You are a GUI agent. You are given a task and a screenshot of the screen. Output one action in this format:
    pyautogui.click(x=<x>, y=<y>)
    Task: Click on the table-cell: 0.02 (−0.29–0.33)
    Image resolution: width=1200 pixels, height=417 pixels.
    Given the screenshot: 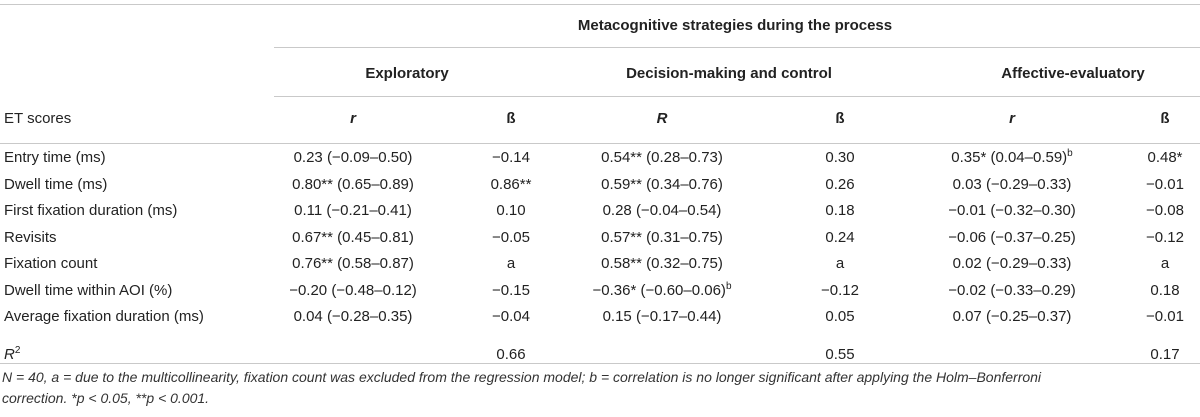 What is the action you would take?
    pyautogui.click(x=1012, y=263)
    